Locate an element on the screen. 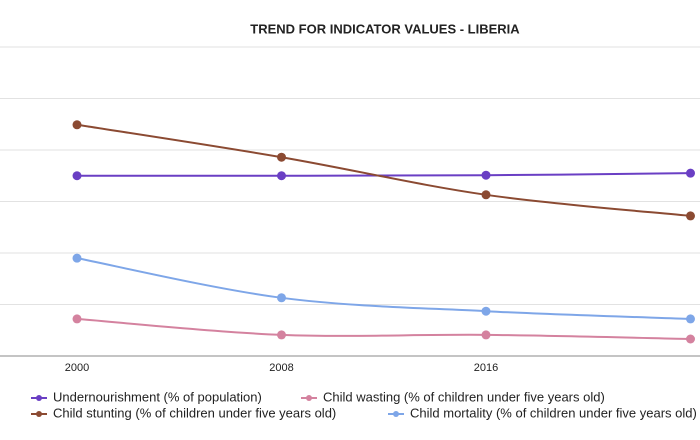 The width and height of the screenshot is (700, 440). x-tick-label: 2016 is located at coordinates (486, 368).